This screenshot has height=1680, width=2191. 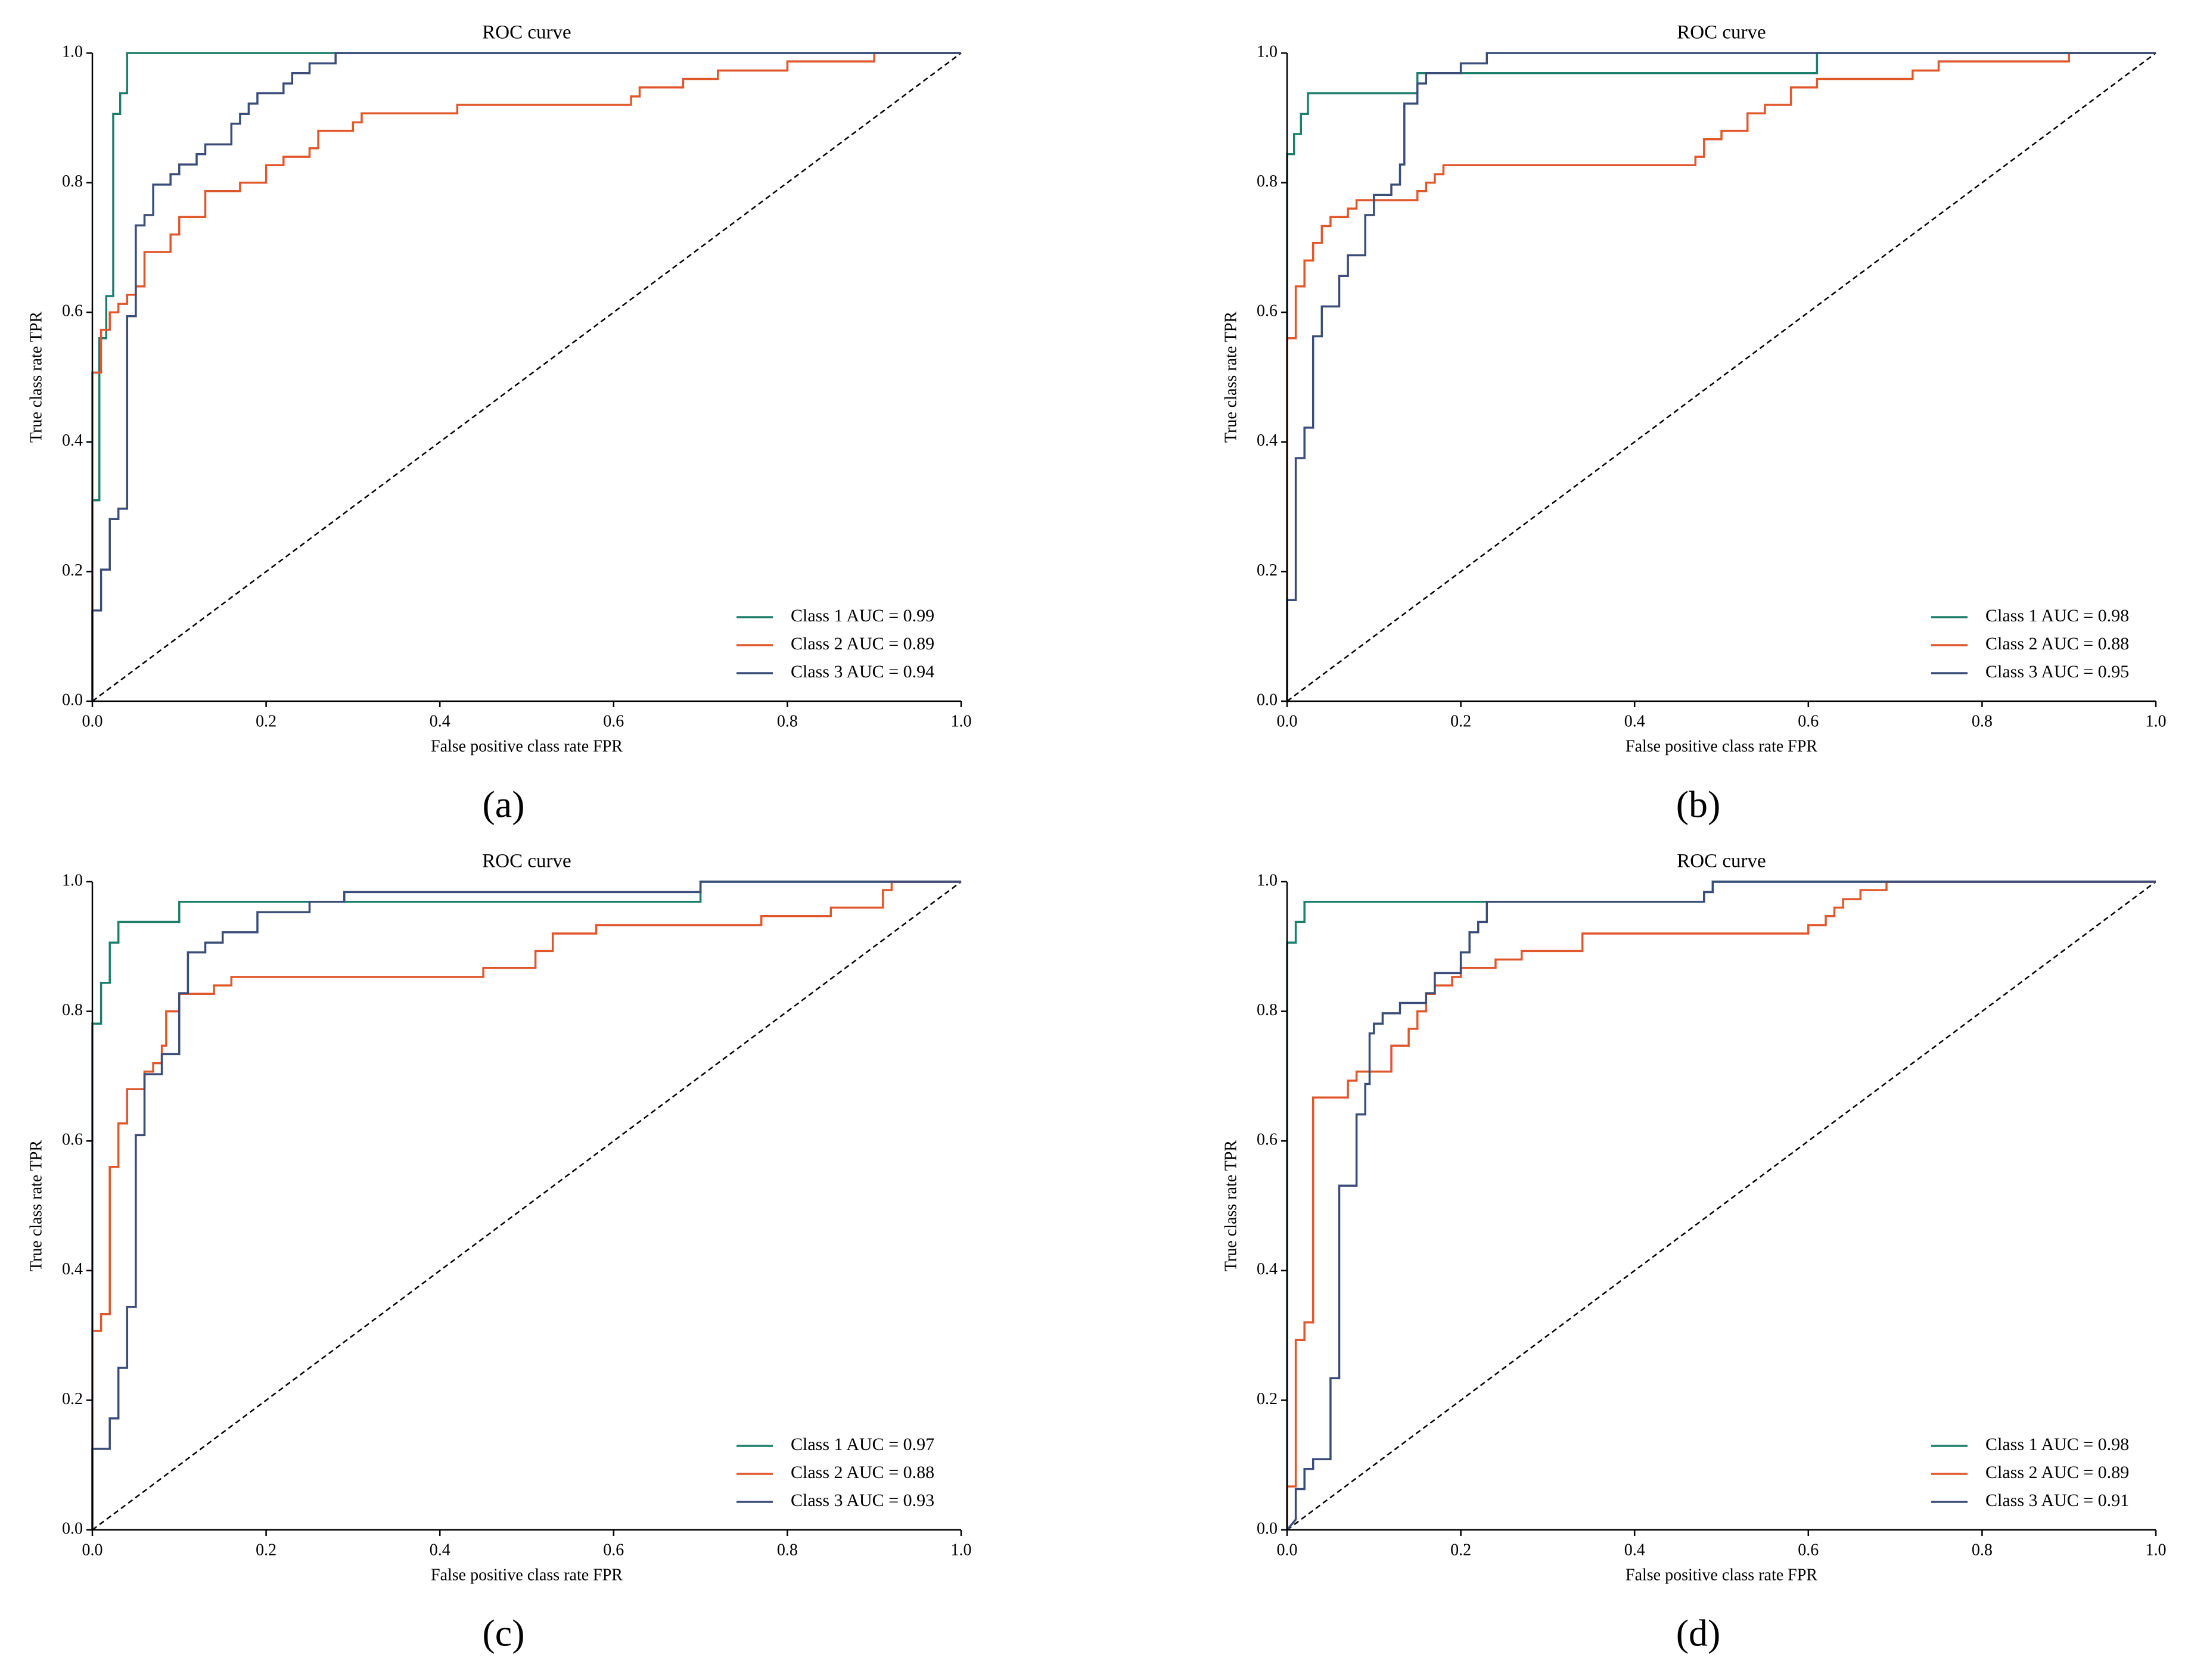 What do you see at coordinates (503, 804) in the screenshot?
I see `panel-label: (a)` at bounding box center [503, 804].